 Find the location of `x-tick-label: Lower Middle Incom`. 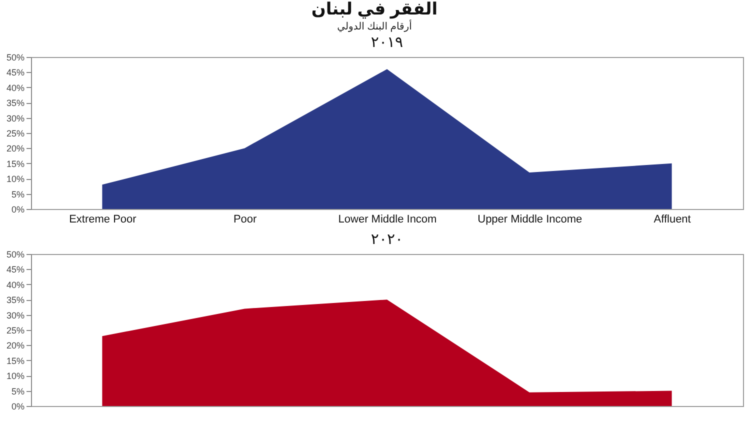

x-tick-label: Lower Middle Incom is located at coordinates (387, 220).